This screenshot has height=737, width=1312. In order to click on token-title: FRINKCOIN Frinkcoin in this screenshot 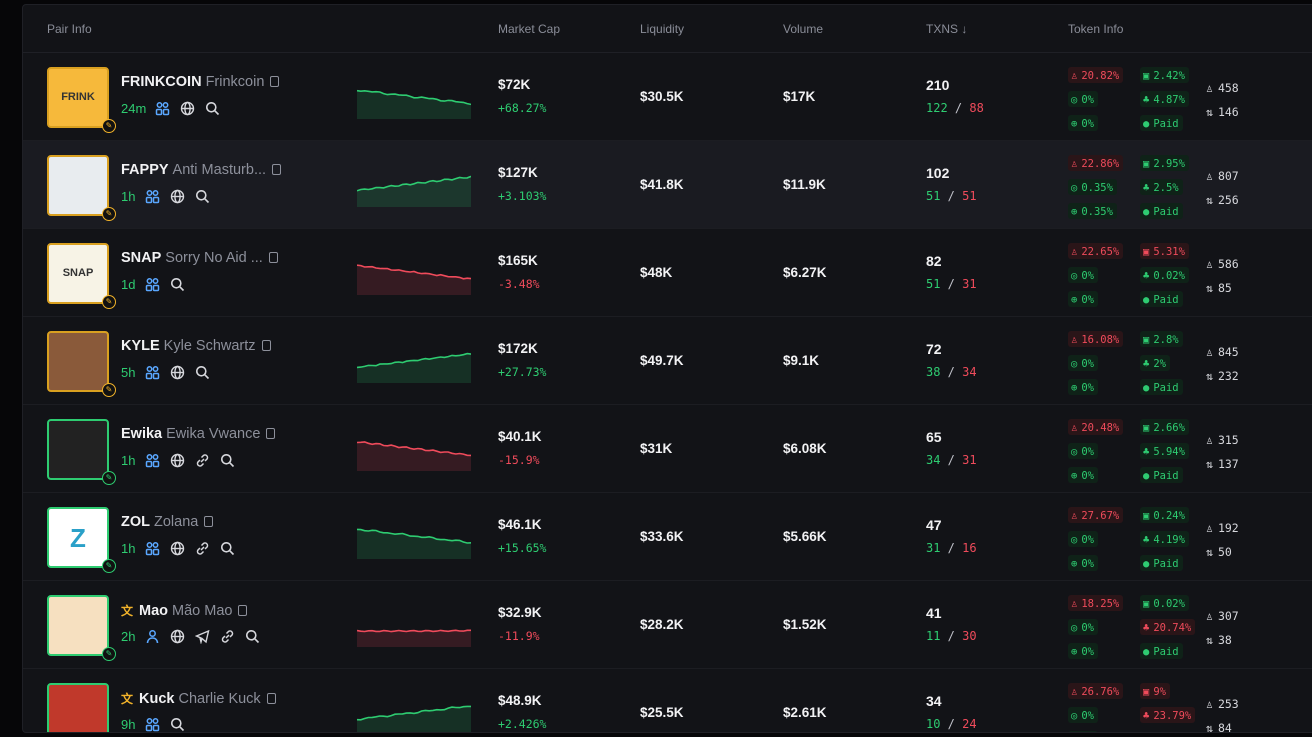, I will do `click(200, 82)`.